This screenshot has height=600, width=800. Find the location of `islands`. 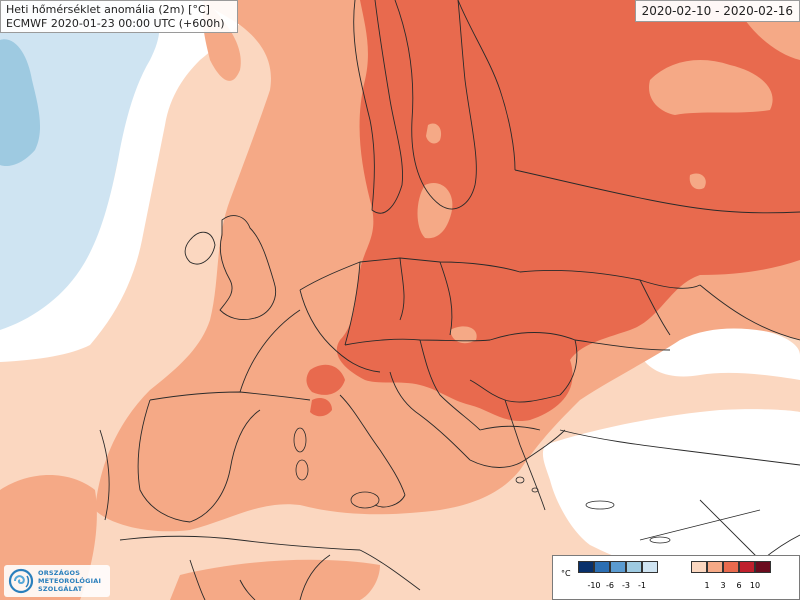

islands is located at coordinates (482, 485).